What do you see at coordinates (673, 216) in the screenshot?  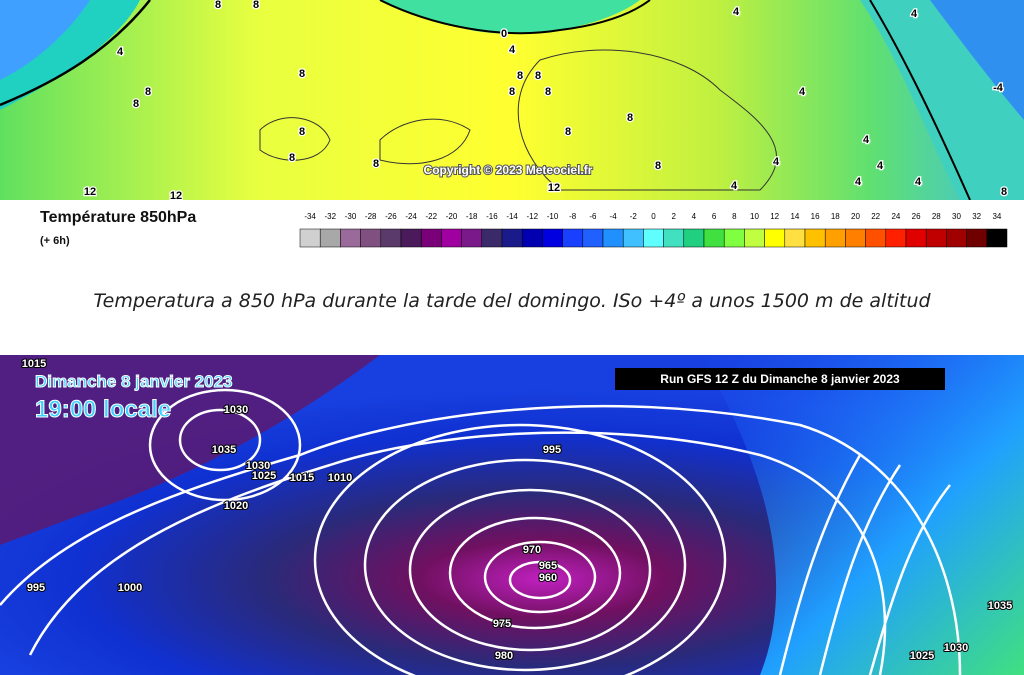 I see `legend-tick-label: 2` at bounding box center [673, 216].